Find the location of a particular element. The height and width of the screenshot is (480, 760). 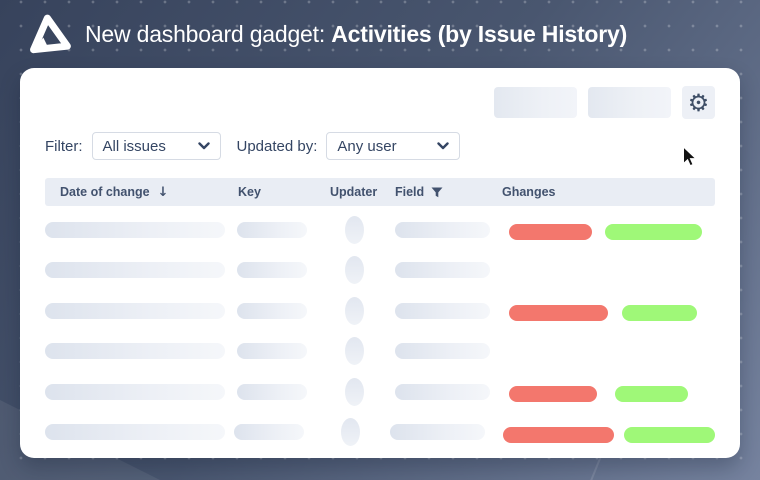

column-header-changes: Ghanges is located at coordinates (529, 192).